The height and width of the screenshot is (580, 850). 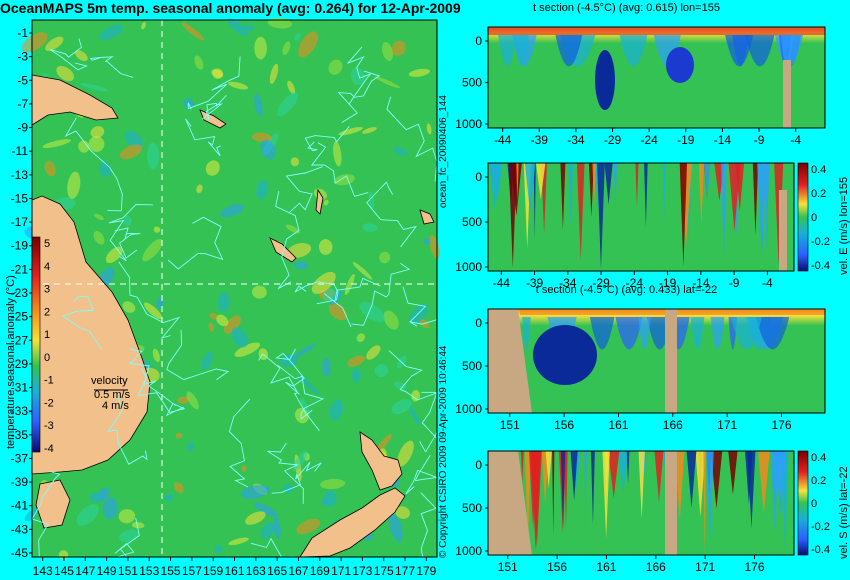 What do you see at coordinates (20, 340) in the screenshot?
I see `lat-tick-label: -27` at bounding box center [20, 340].